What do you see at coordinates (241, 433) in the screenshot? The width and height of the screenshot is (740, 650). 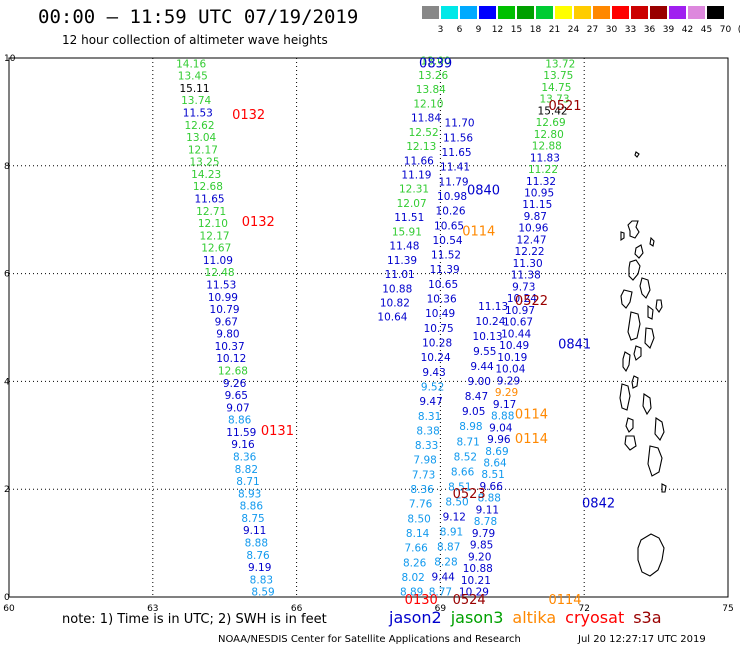 I see `wave-height-value: 11.59` at bounding box center [241, 433].